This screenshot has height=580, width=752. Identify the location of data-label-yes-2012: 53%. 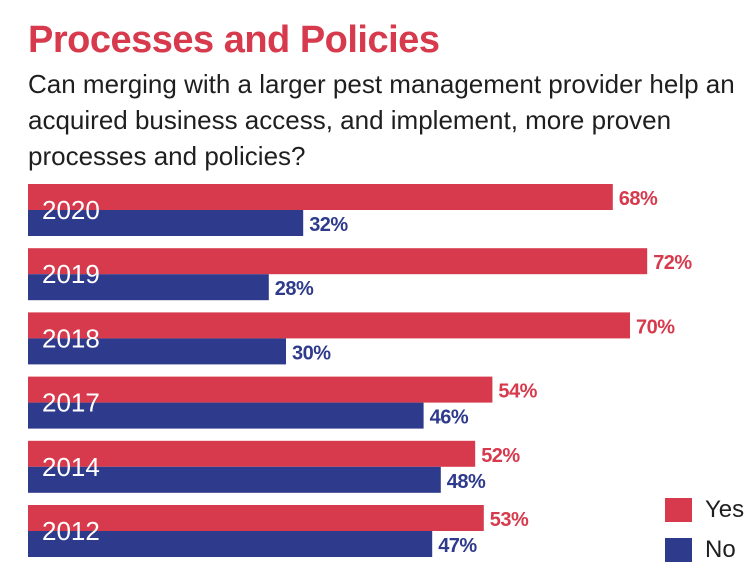
(509, 520).